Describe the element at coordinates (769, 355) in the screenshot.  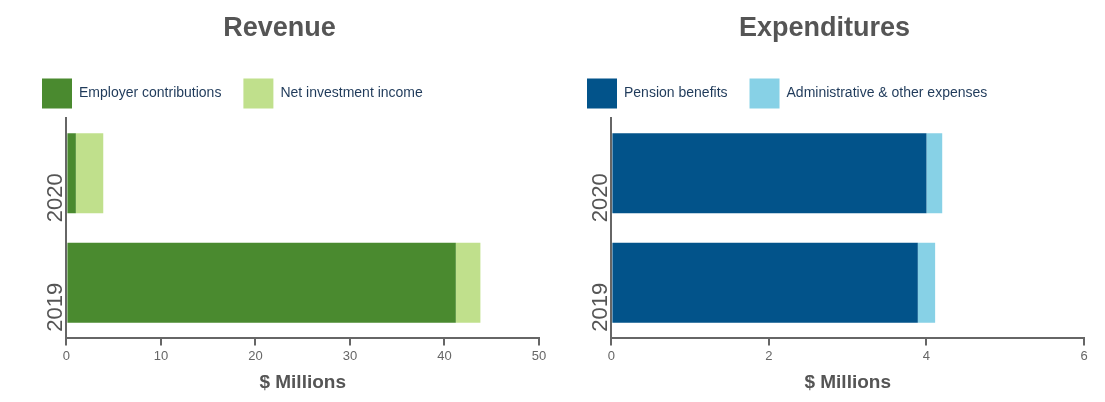
I see `x-tick-label: 2` at that location.